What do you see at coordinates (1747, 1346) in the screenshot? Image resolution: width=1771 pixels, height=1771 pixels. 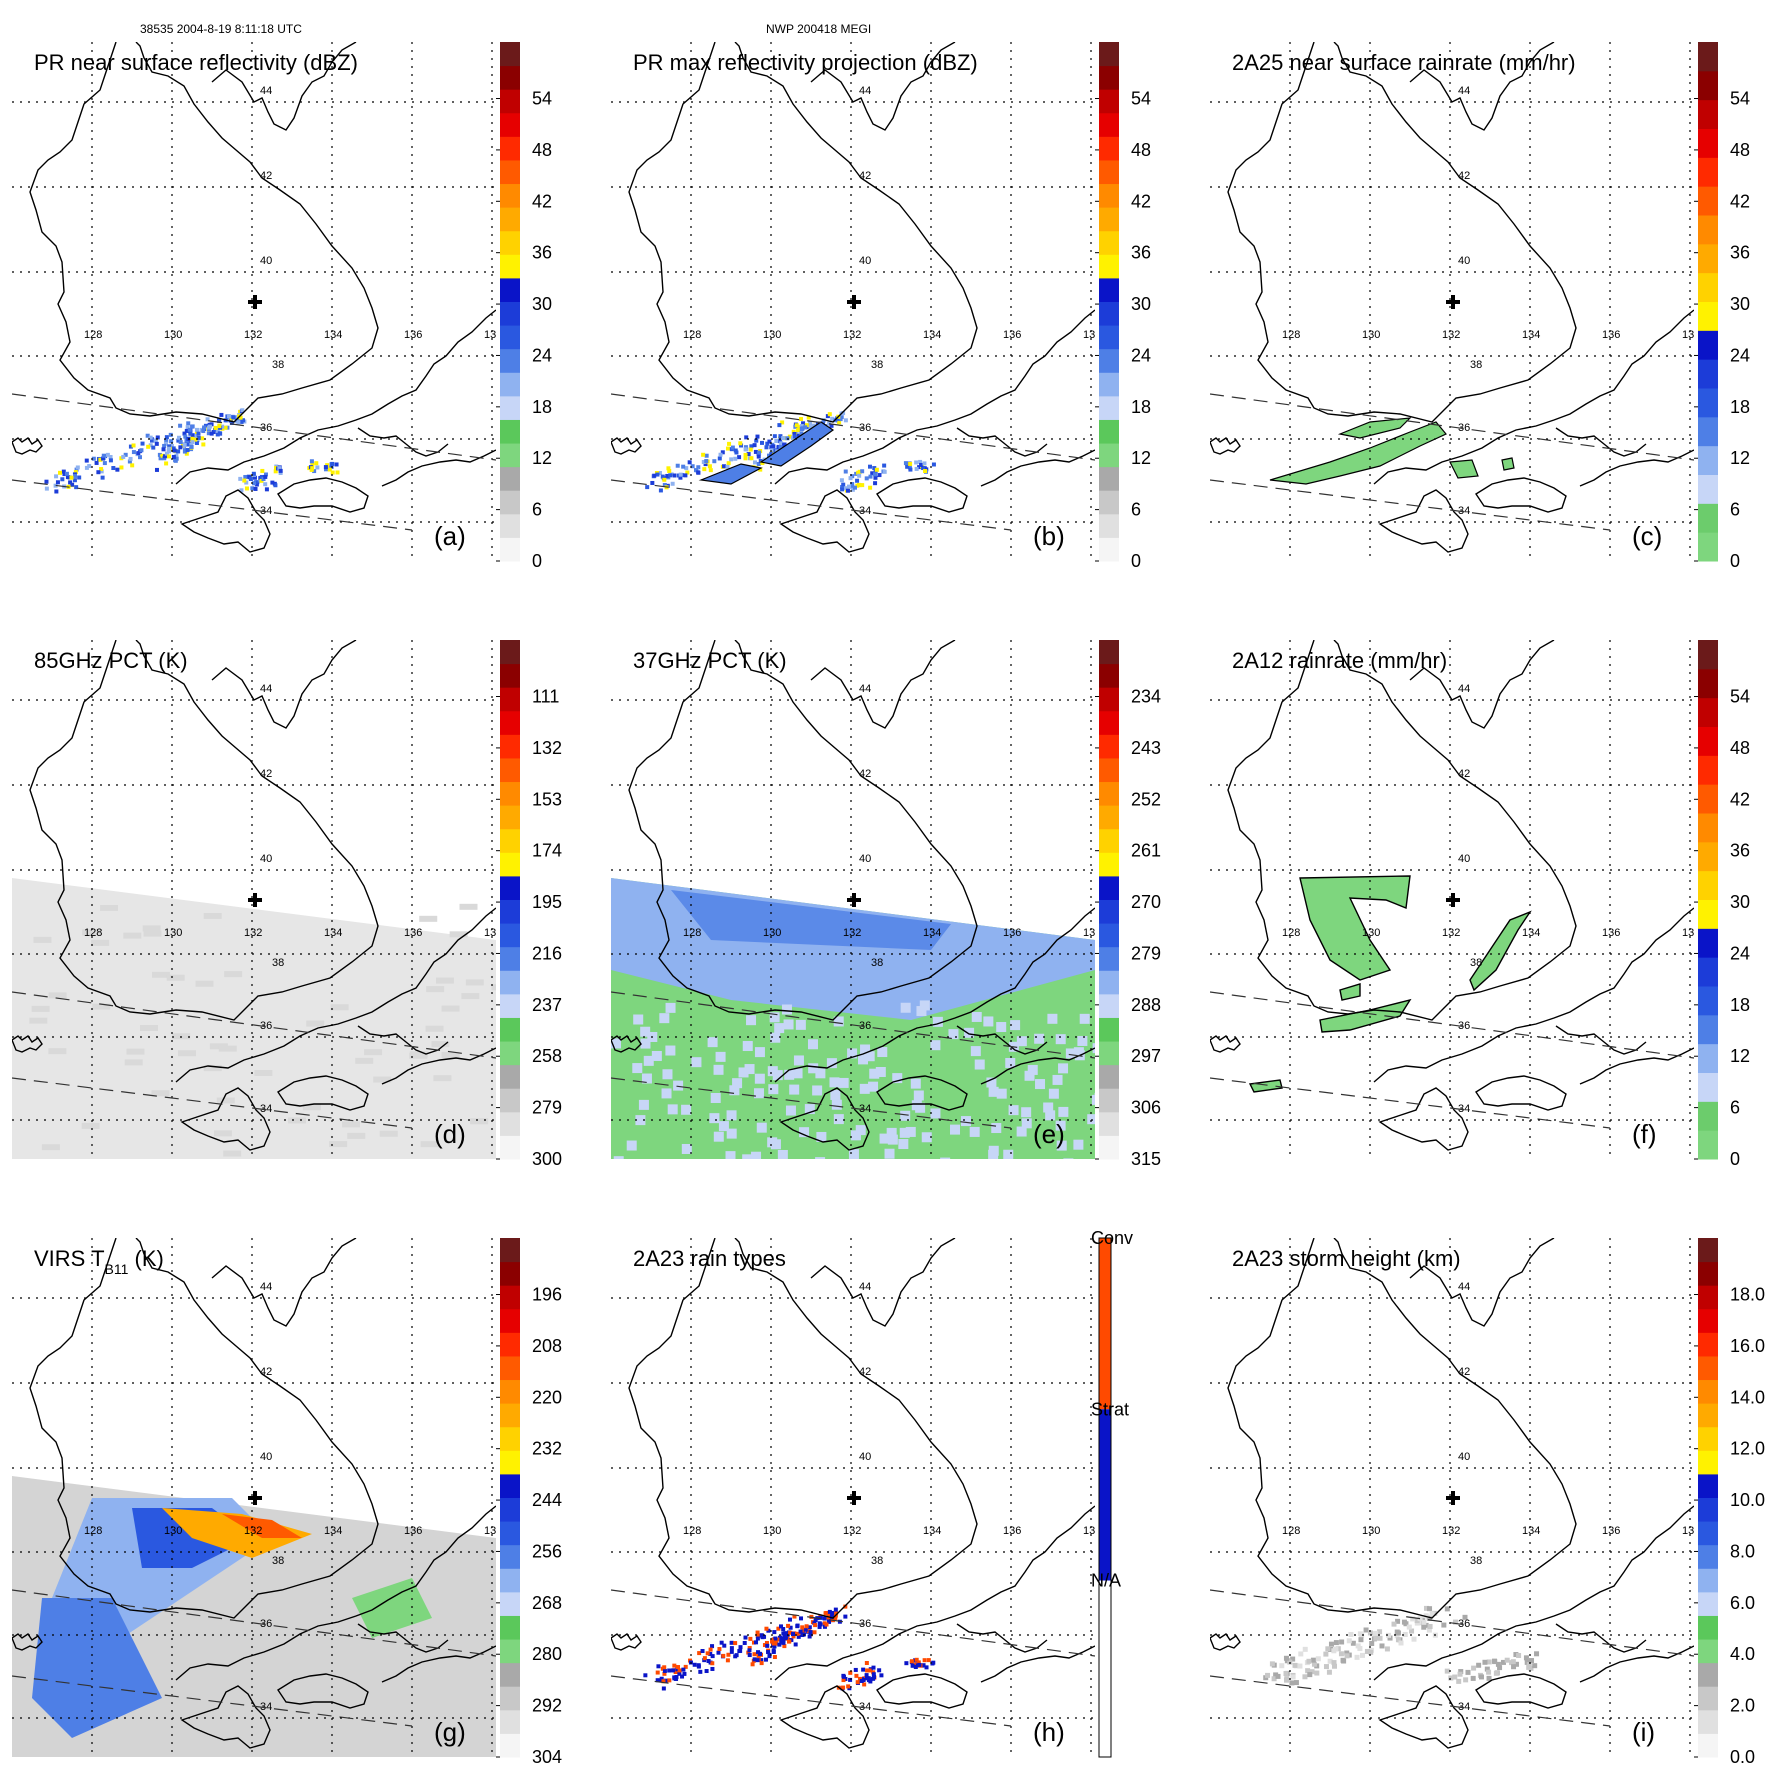 I see `colorbar-tick-label: 16.0` at bounding box center [1747, 1346].